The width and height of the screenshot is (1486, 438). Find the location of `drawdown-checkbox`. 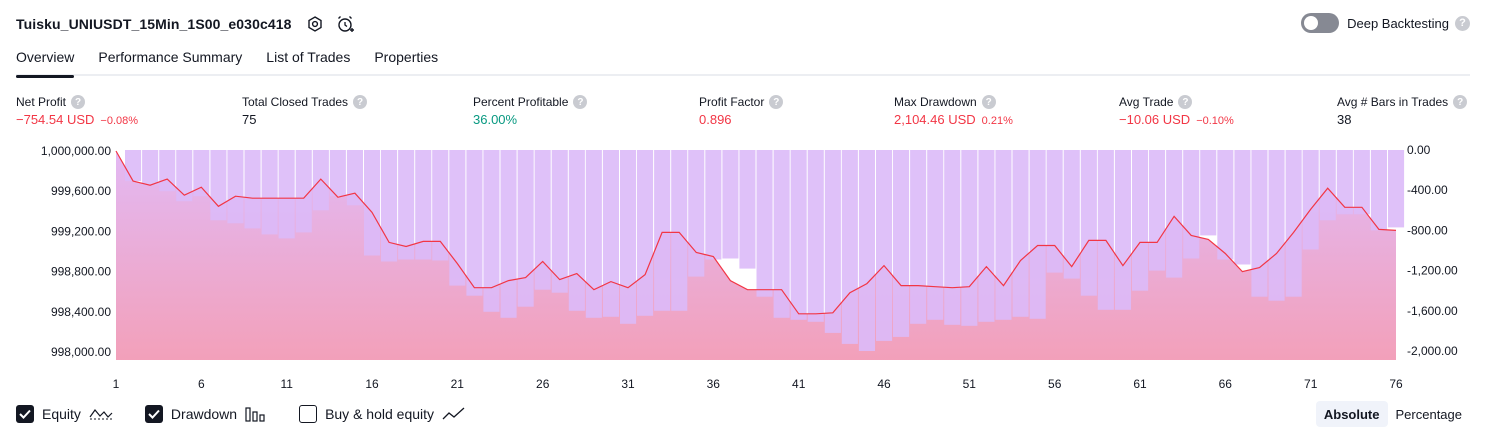

drawdown-checkbox is located at coordinates (153, 414).